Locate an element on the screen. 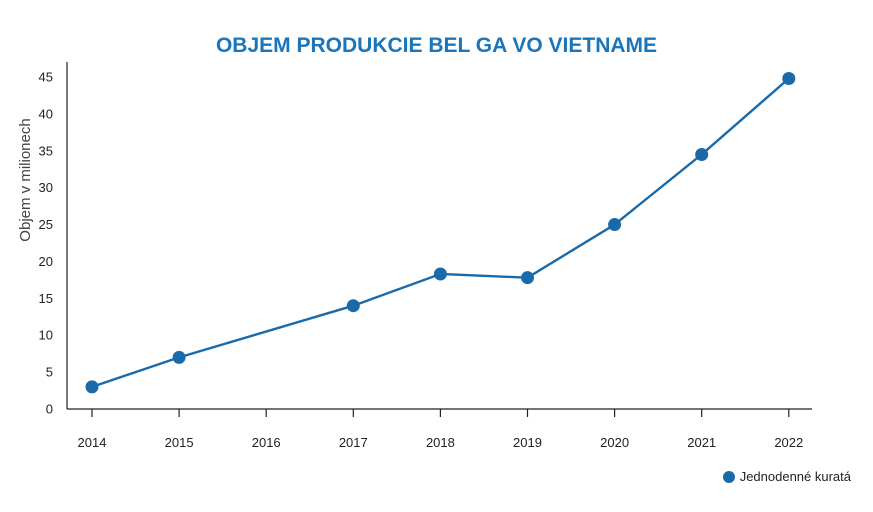 This screenshot has width=873, height=512. y-axis-title: Objem v milionech is located at coordinates (25, 179).